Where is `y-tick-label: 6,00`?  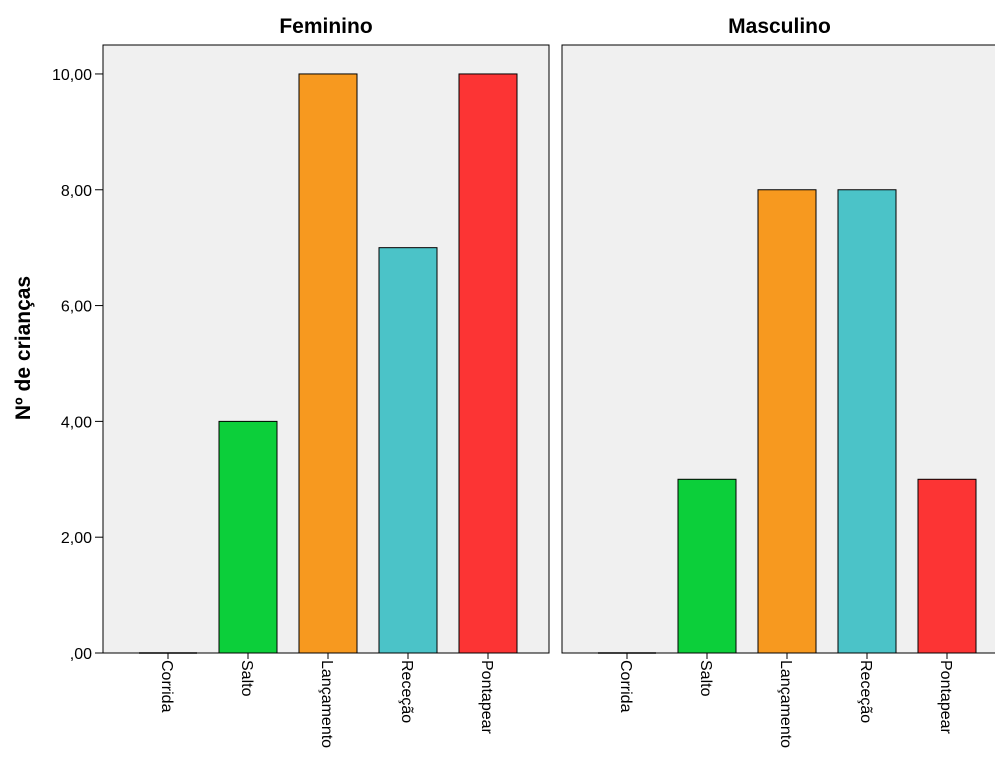 y-tick-label: 6,00 is located at coordinates (76, 307).